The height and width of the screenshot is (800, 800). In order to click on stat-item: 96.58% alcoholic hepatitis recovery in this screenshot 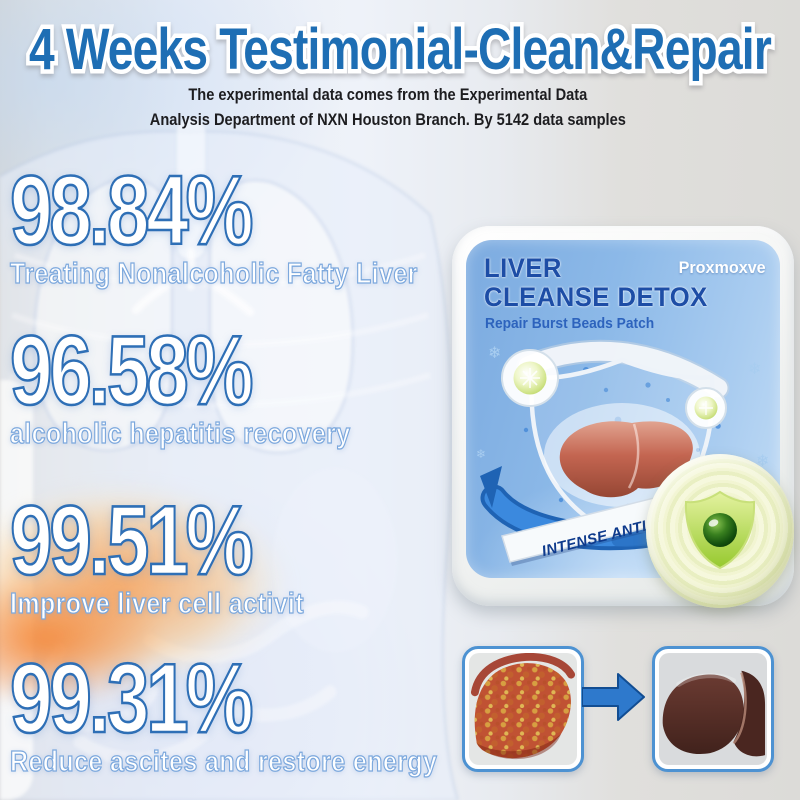, I will do `click(207, 383)`.